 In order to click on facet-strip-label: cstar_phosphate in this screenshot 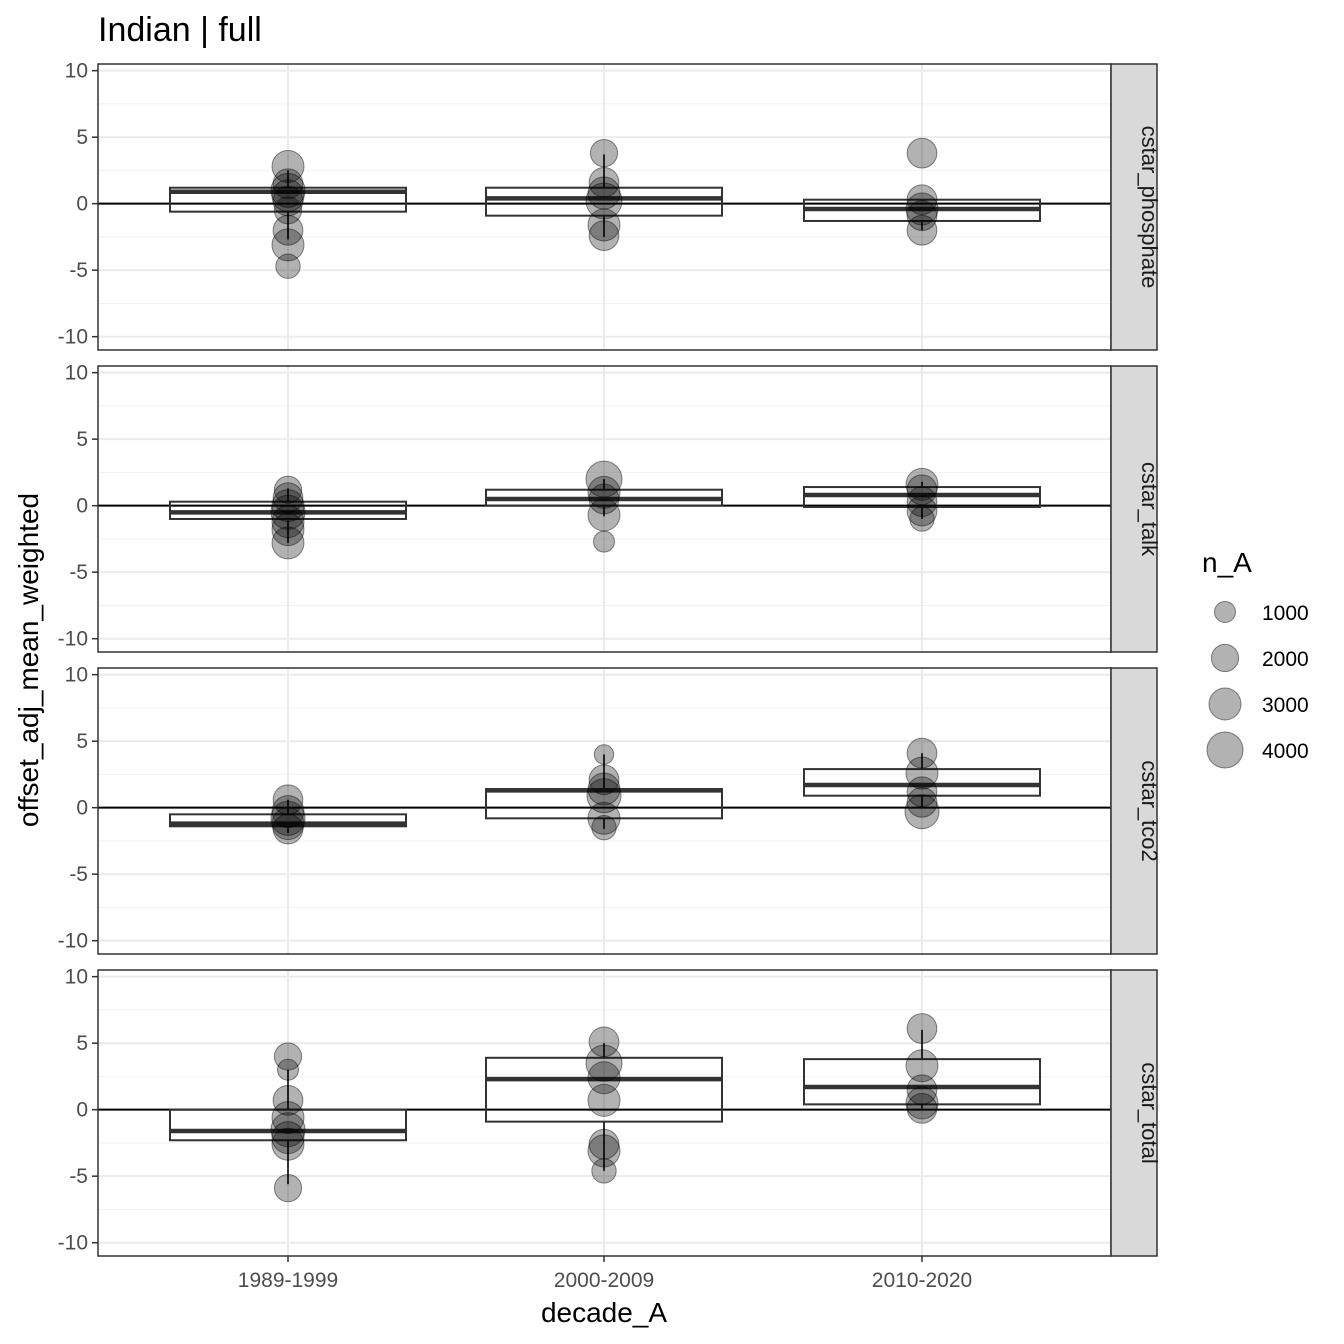, I will do `click(1149, 207)`.